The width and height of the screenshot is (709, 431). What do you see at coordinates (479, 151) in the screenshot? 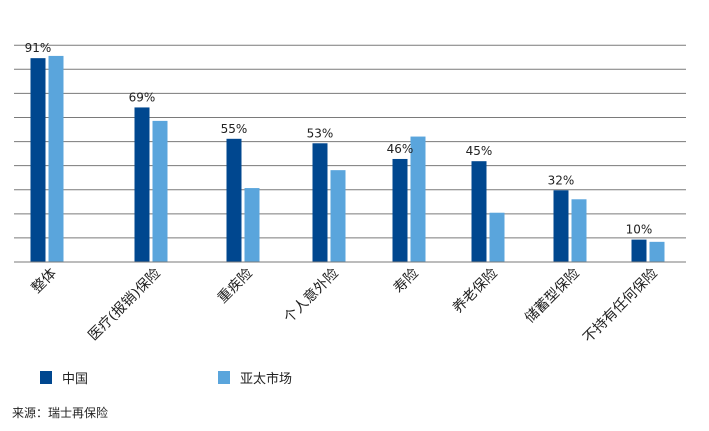
I see `data-label-china-5: 45%` at bounding box center [479, 151].